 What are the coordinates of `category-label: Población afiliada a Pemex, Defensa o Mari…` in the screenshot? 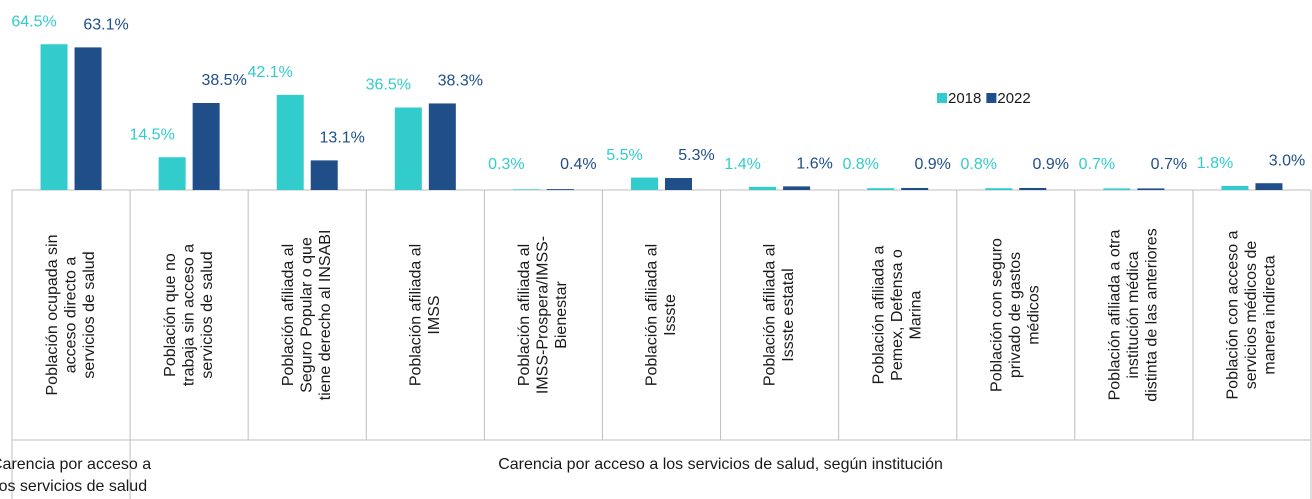 It's located at (897, 315).